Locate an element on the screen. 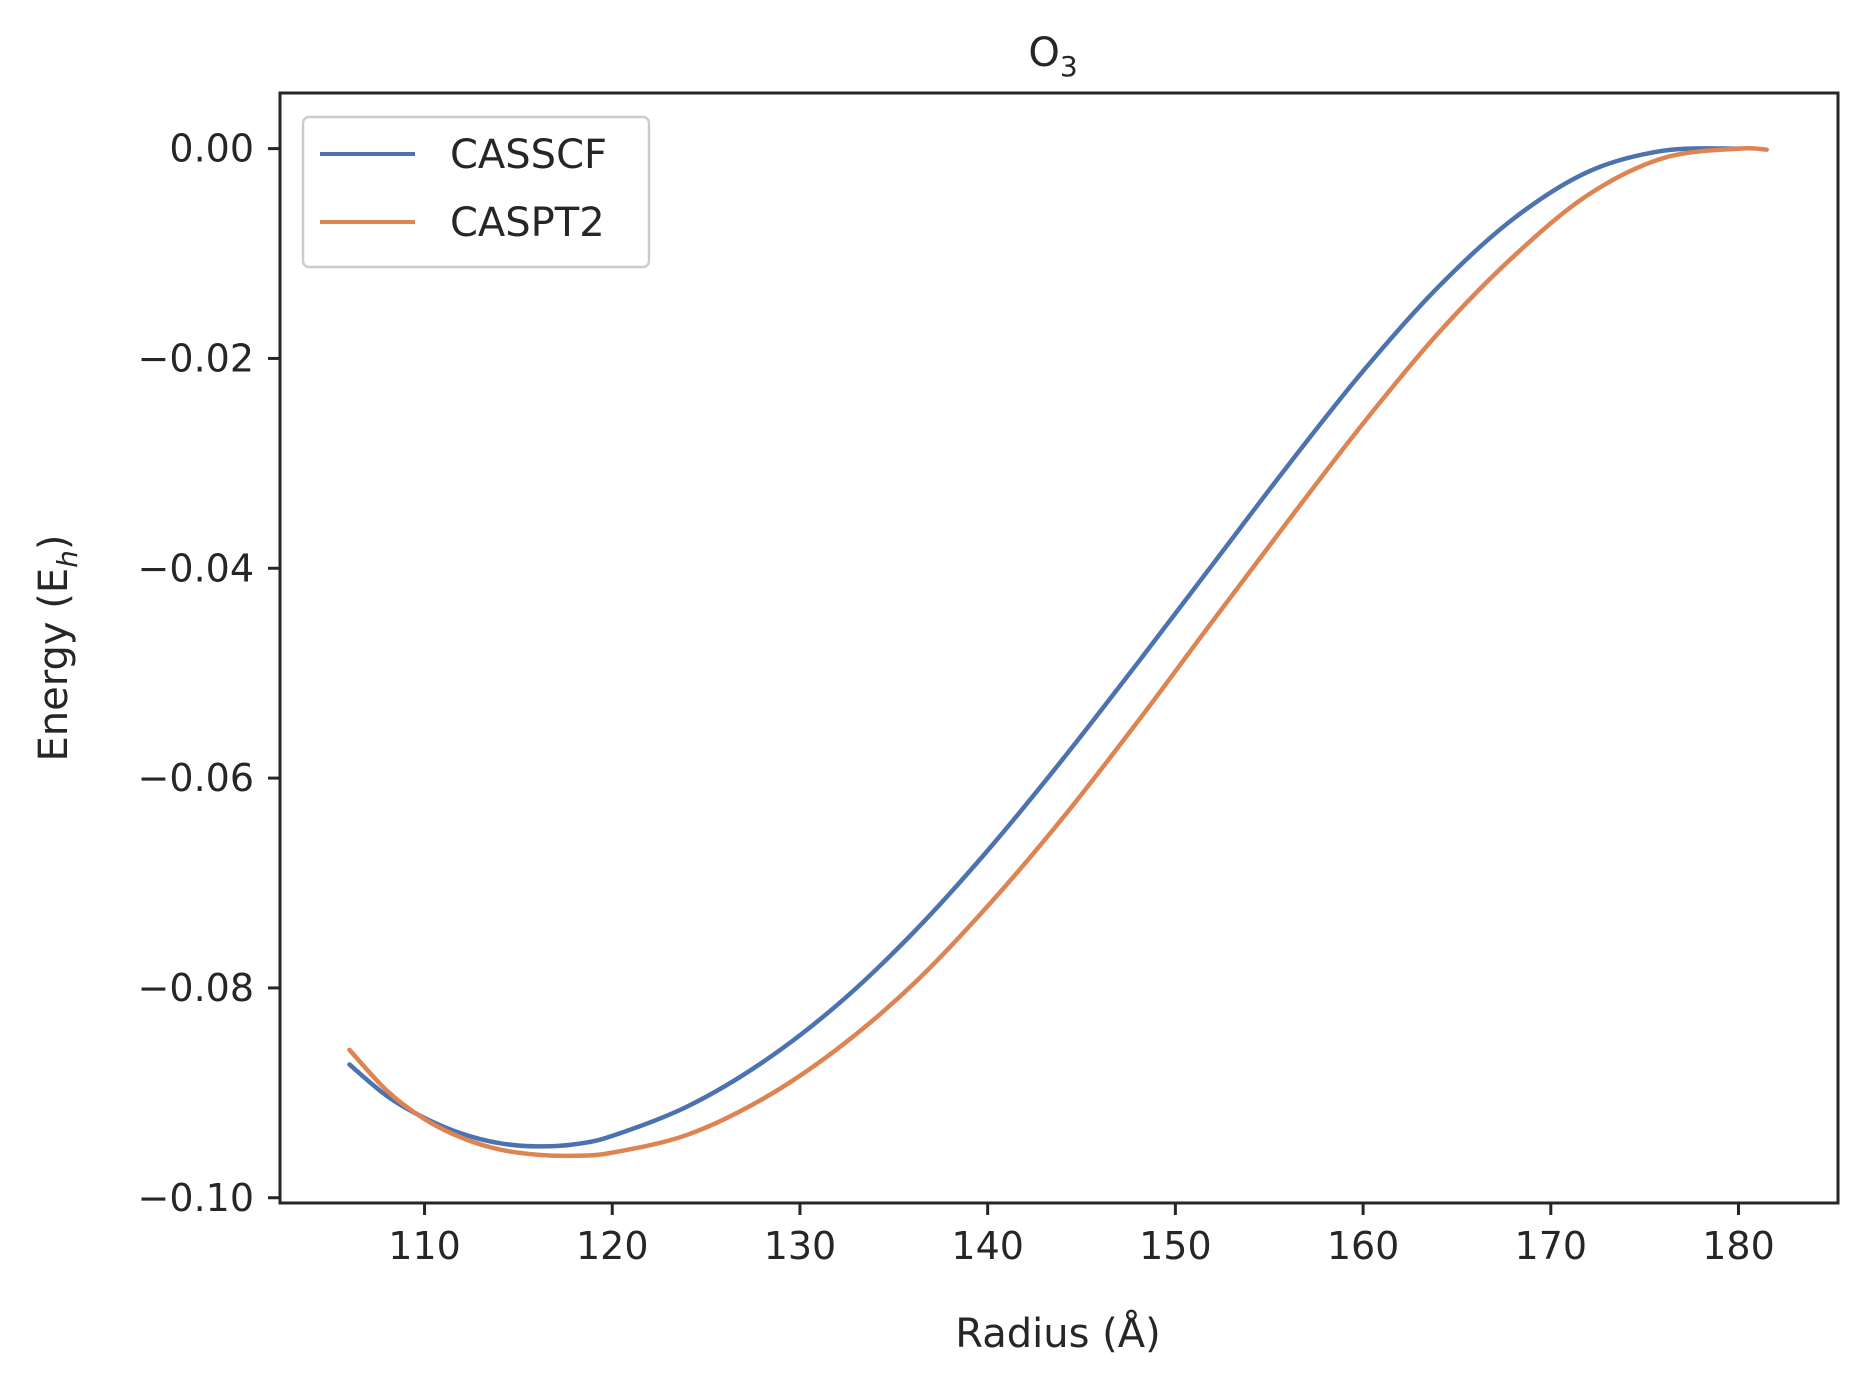 The image size is (1858, 1381). x-tick-label: 180 is located at coordinates (1738, 1246).